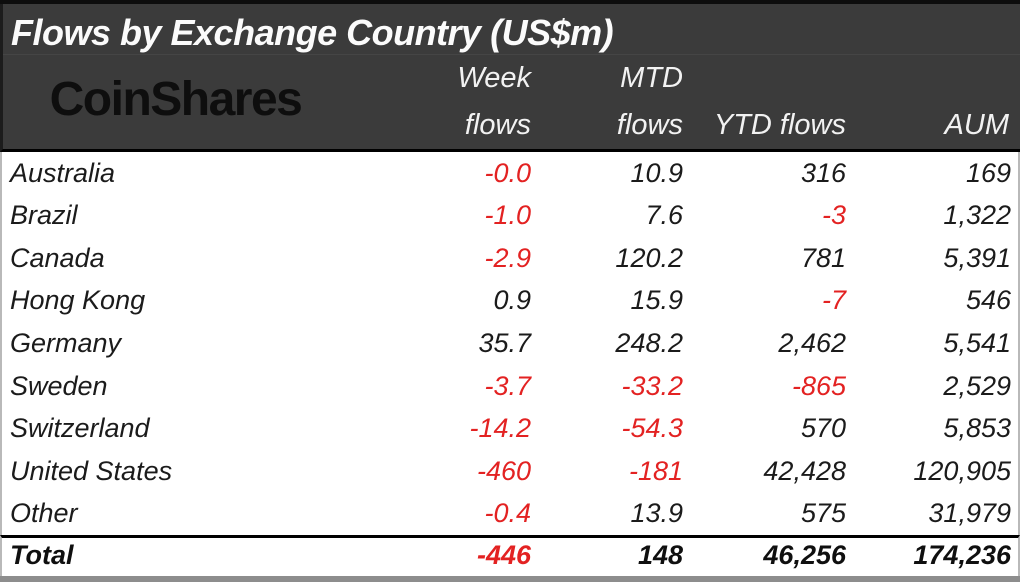  I want to click on week-flows-cell: -2.9, so click(507, 257).